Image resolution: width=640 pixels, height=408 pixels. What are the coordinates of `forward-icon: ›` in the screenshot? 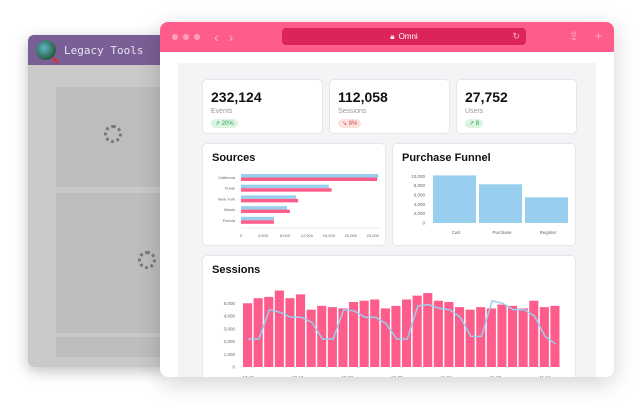 It's located at (231, 37).